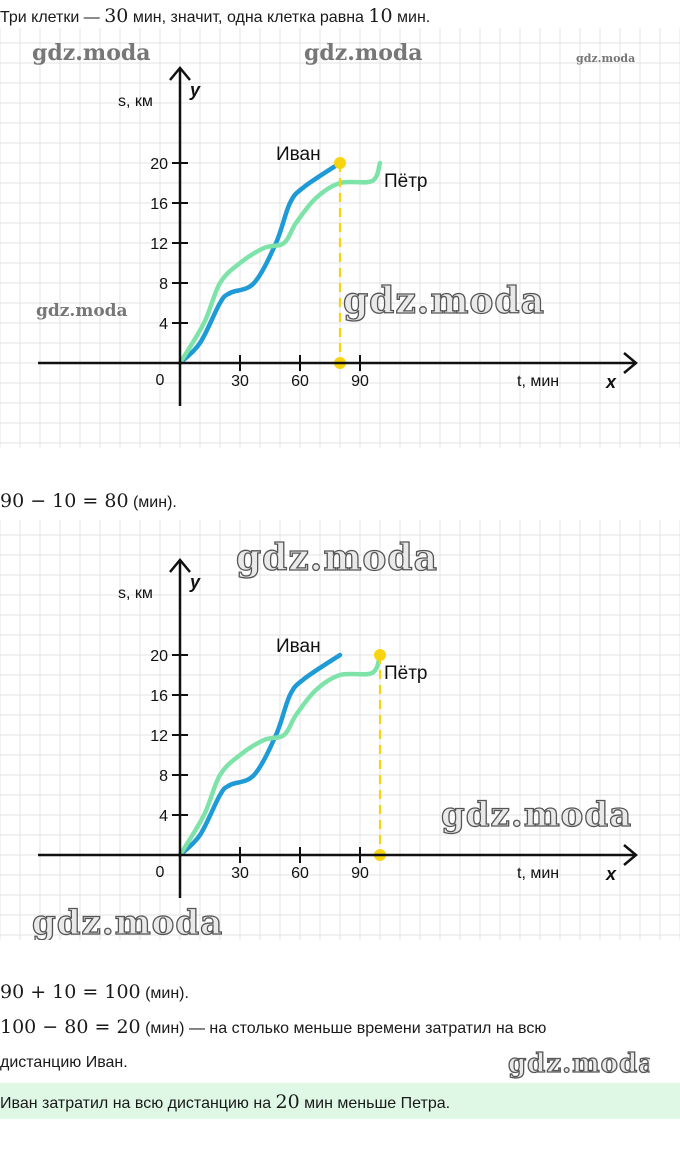 This screenshot has width=680, height=1153. What do you see at coordinates (287, 1102) in the screenshot?
I see `answer-num: 20` at bounding box center [287, 1102].